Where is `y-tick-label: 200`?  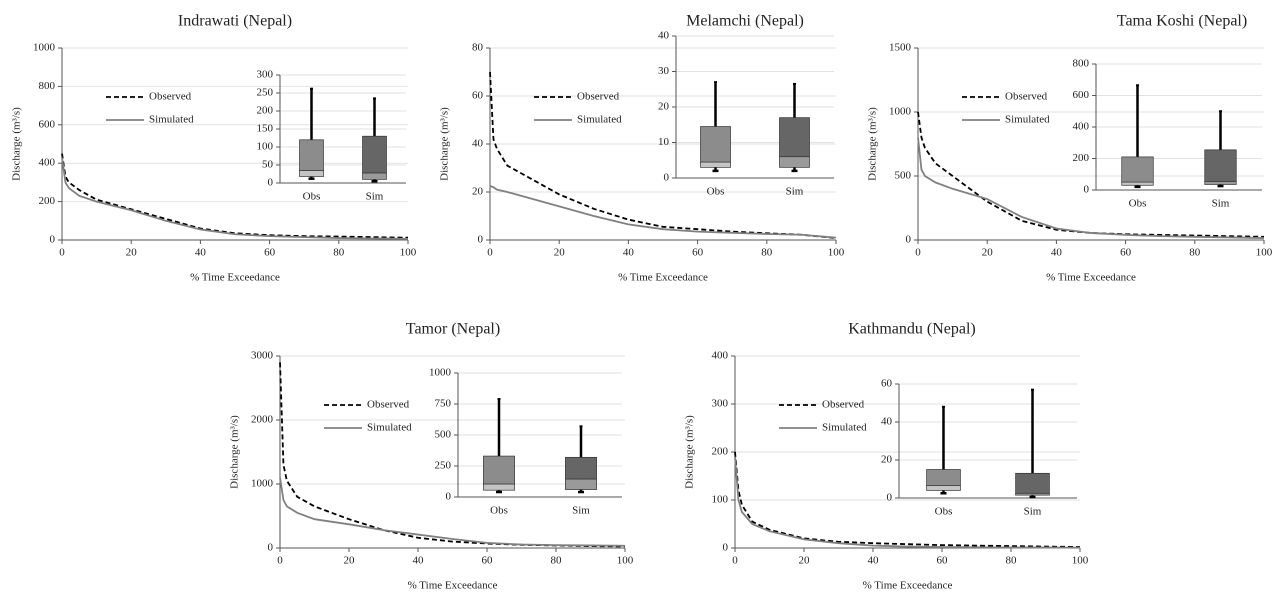
y-tick-label: 200 is located at coordinates (720, 452).